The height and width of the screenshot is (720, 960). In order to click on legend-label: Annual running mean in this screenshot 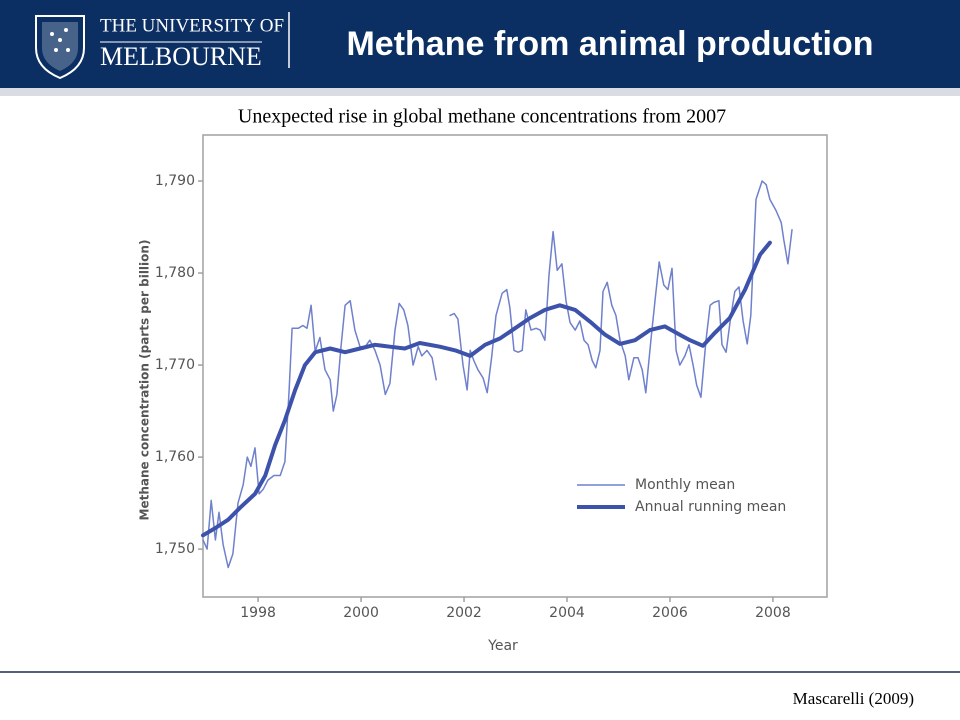, I will do `click(710, 507)`.